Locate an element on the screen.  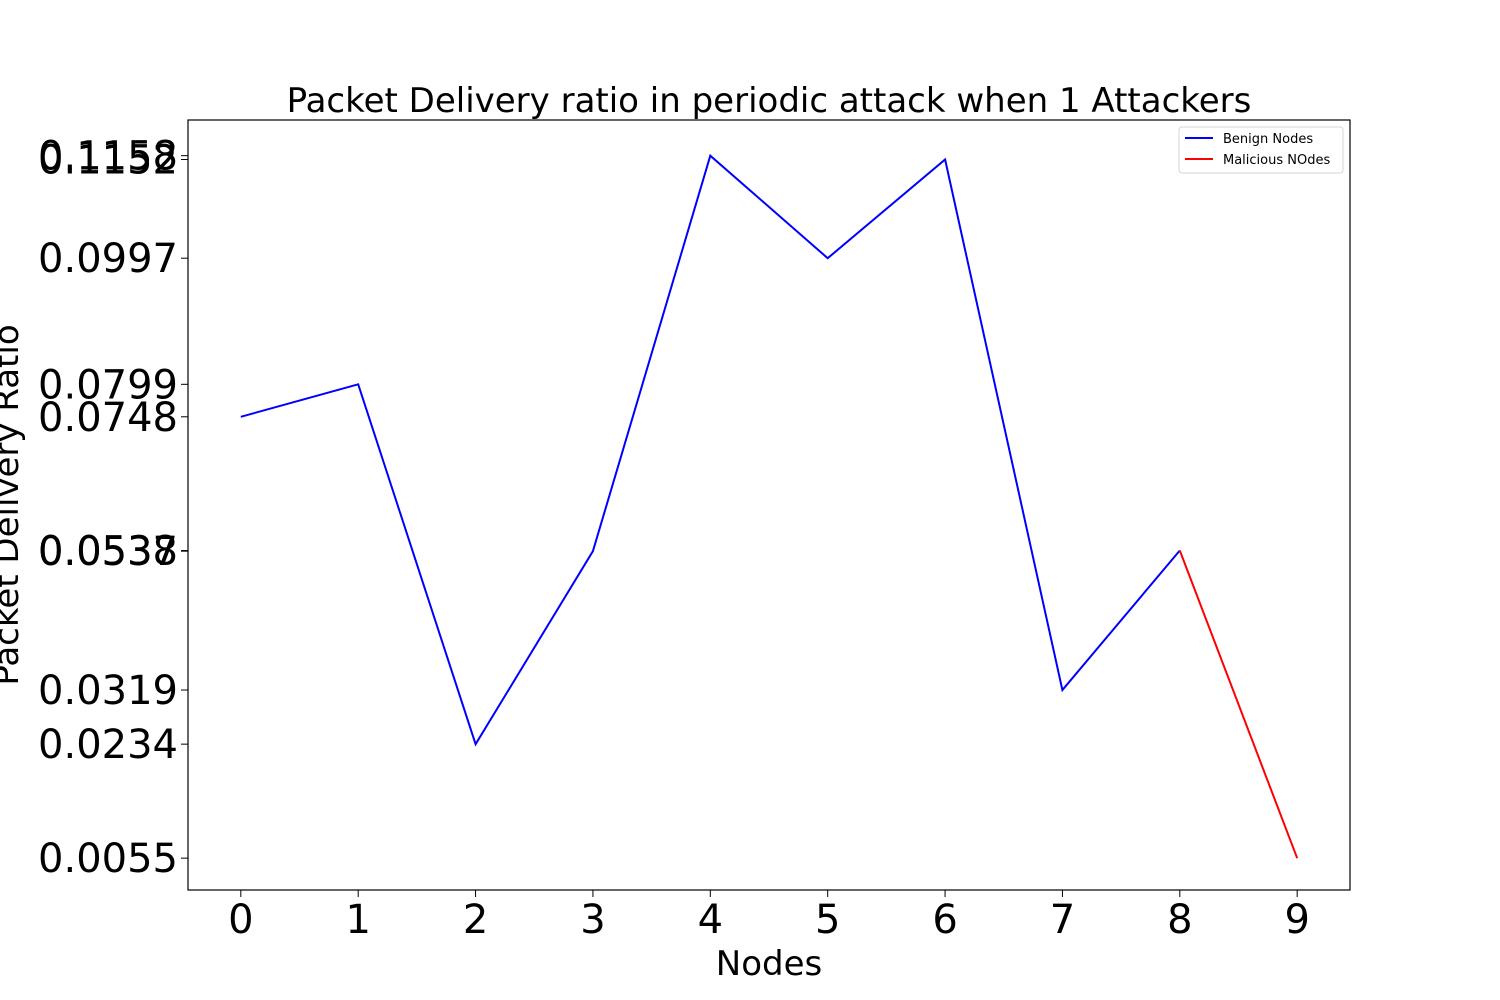
y-tick-label: 0.0055 is located at coordinates (108, 859).